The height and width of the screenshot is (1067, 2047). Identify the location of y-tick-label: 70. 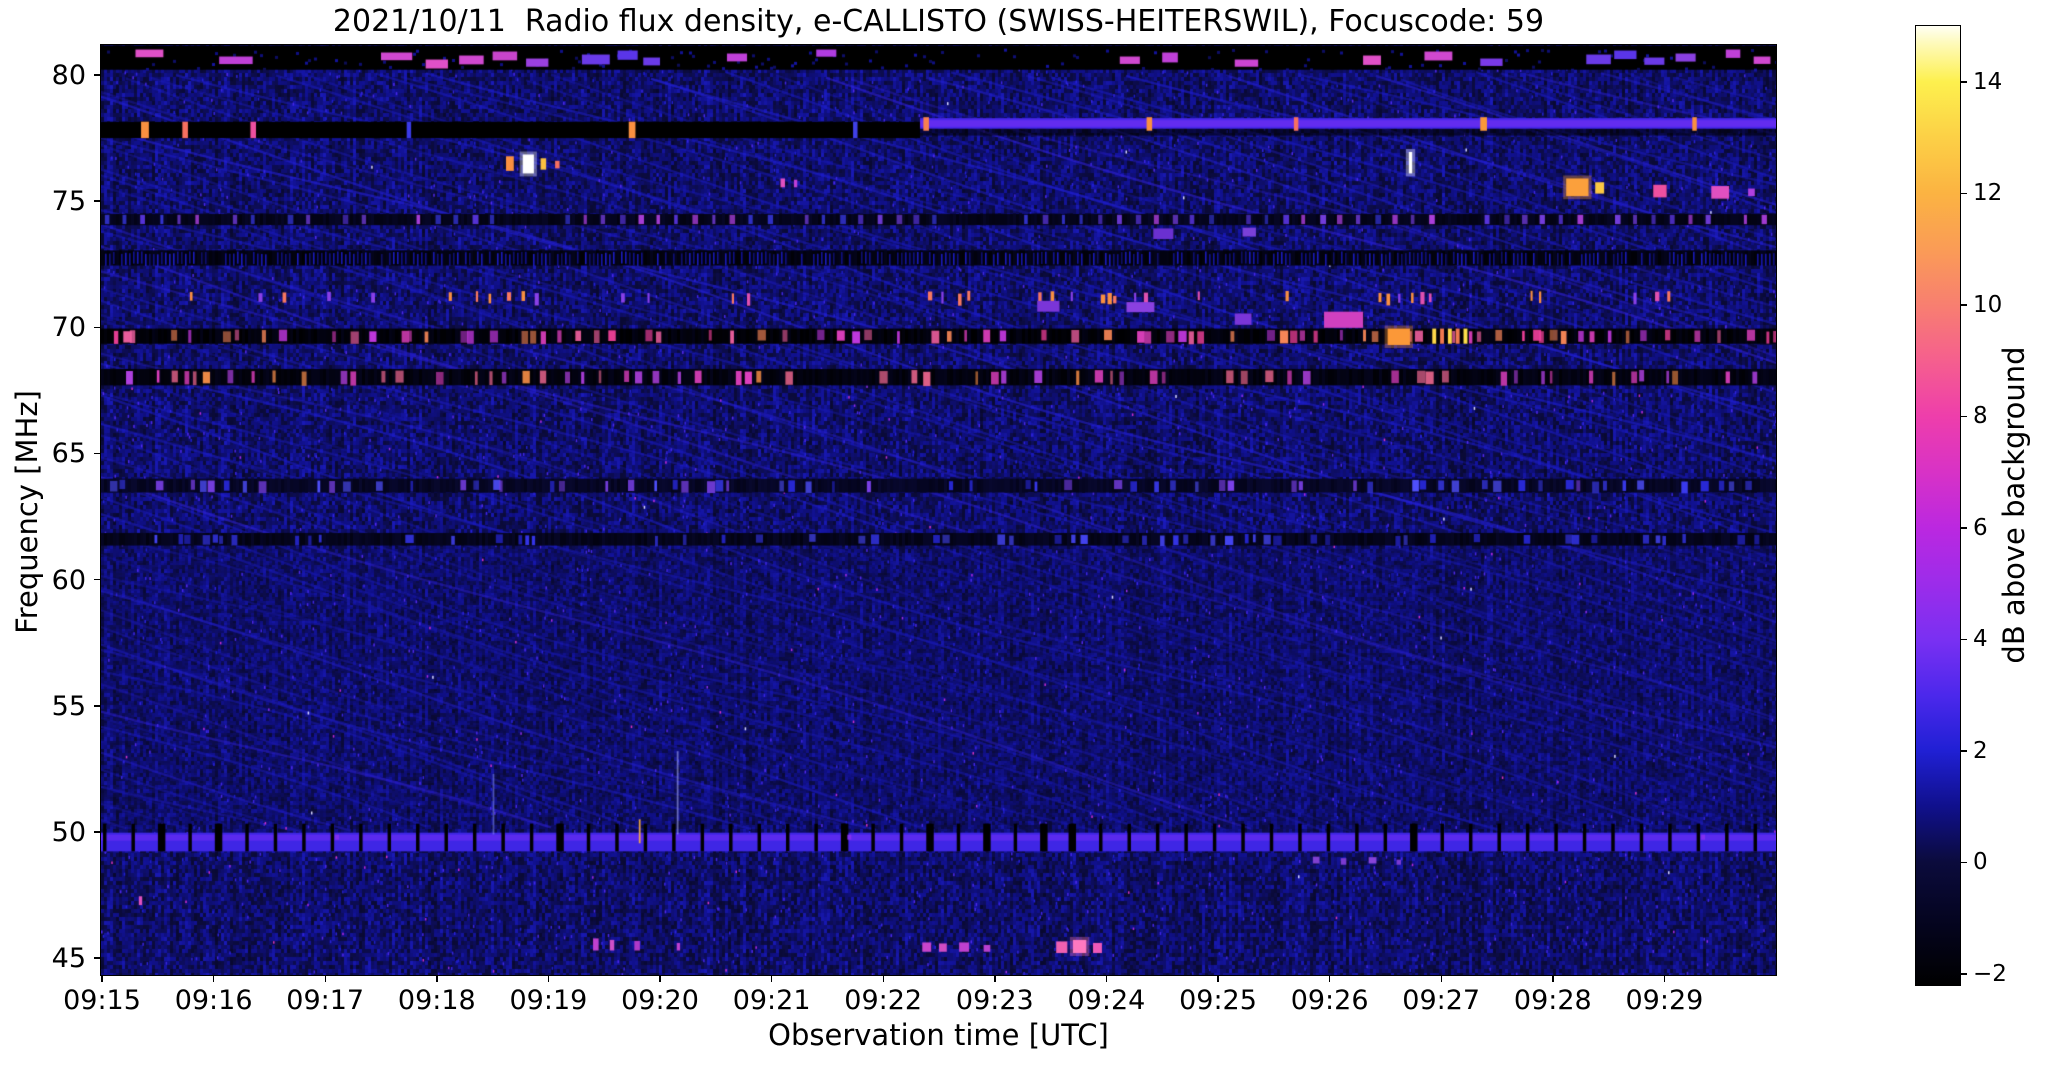
(68, 328).